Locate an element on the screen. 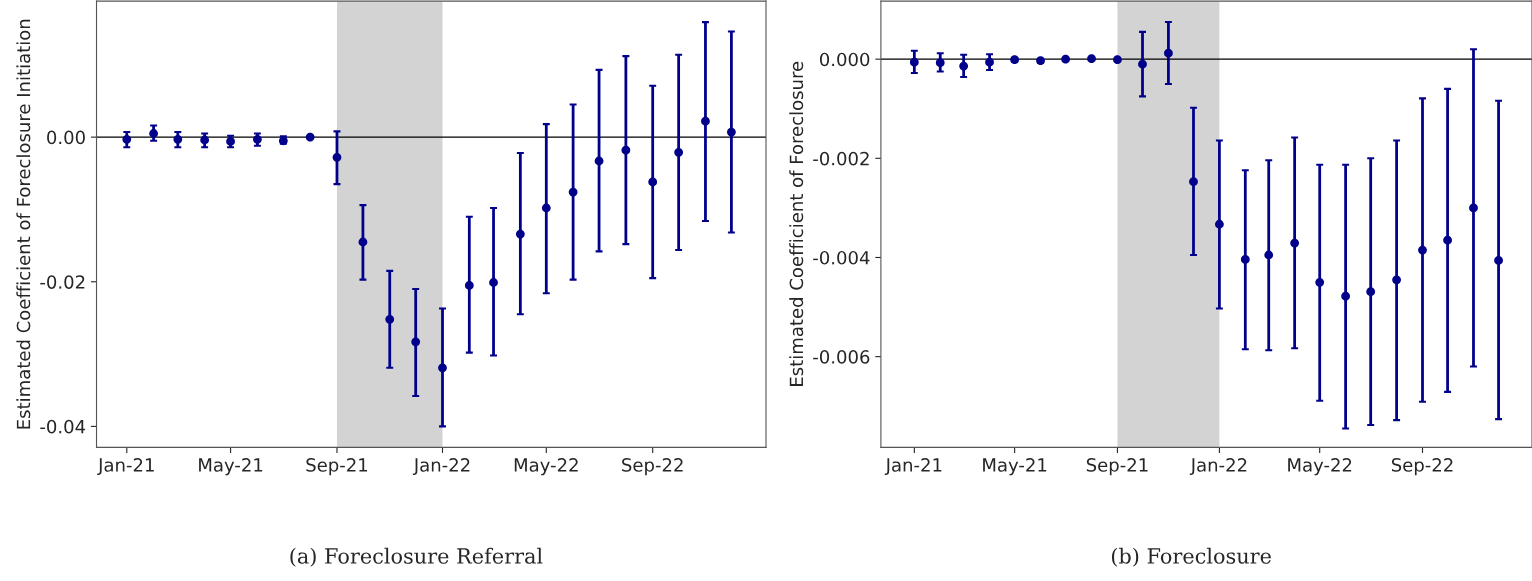 The image size is (1532, 581). text: (b) Foreclosure is located at coordinates (1191, 557).